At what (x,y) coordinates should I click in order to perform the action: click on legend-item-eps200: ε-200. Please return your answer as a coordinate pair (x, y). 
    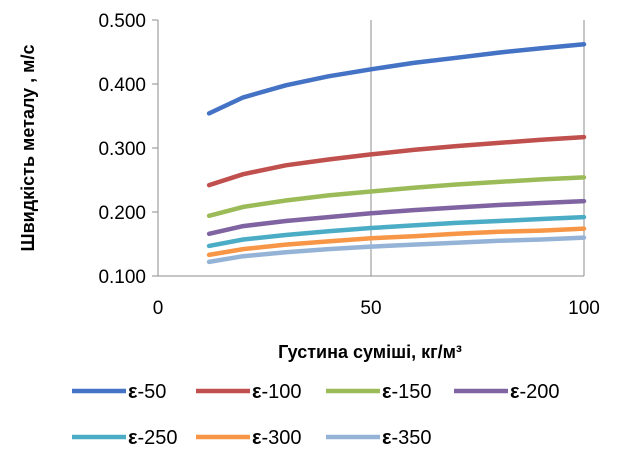
    Looking at the image, I should click on (507, 392).